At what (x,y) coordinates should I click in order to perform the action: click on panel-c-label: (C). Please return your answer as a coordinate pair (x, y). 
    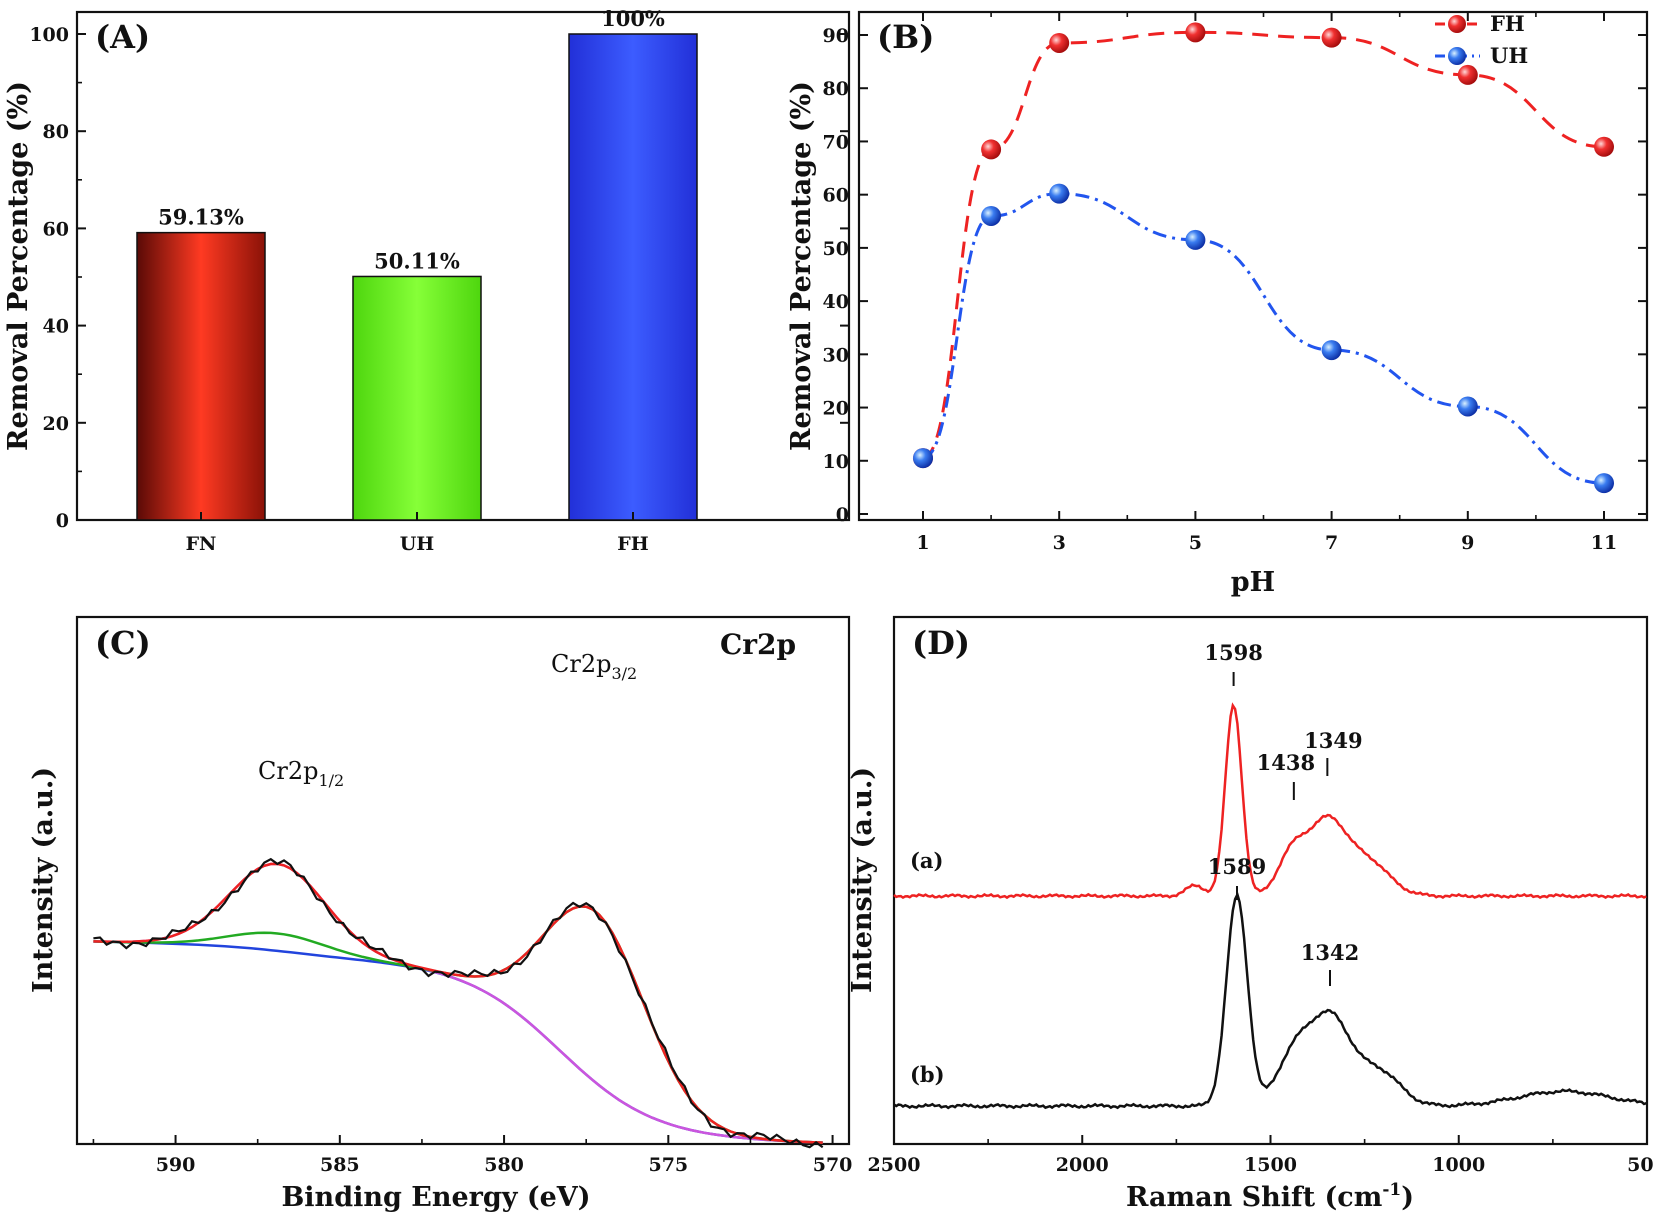
    Looking at the image, I should click on (123, 643).